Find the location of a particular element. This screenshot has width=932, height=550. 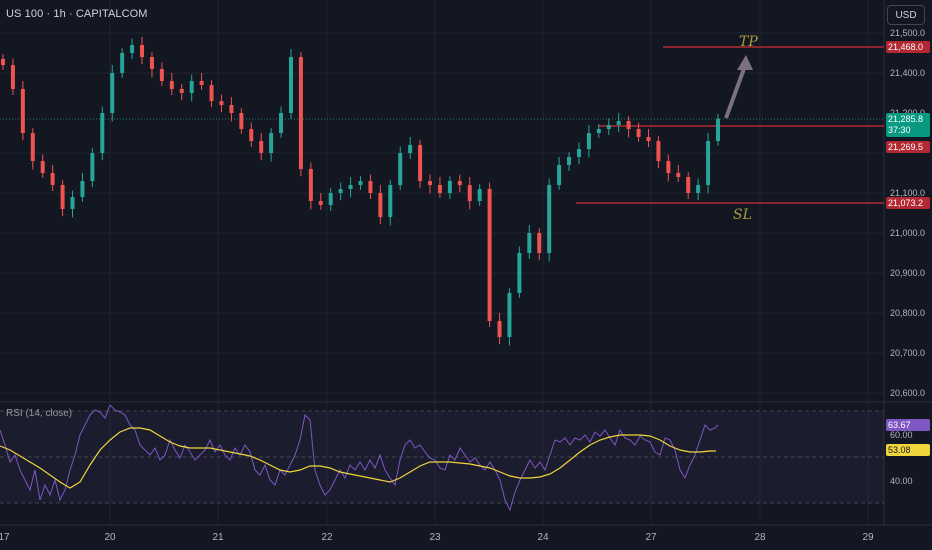

rsi-ma-value-tag: 53.08 is located at coordinates (908, 450).